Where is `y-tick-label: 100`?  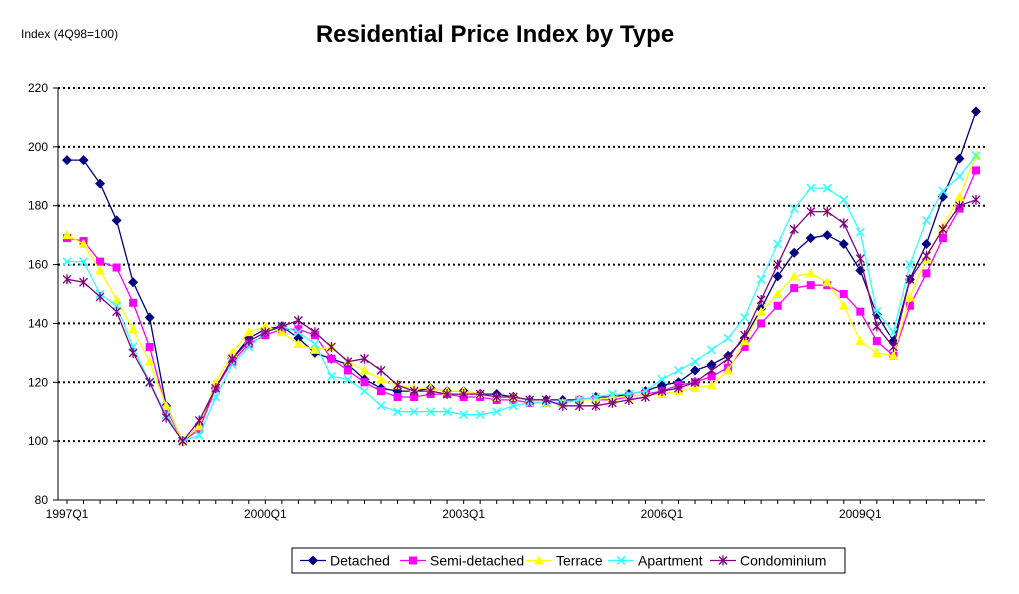
y-tick-label: 100 is located at coordinates (38, 441).